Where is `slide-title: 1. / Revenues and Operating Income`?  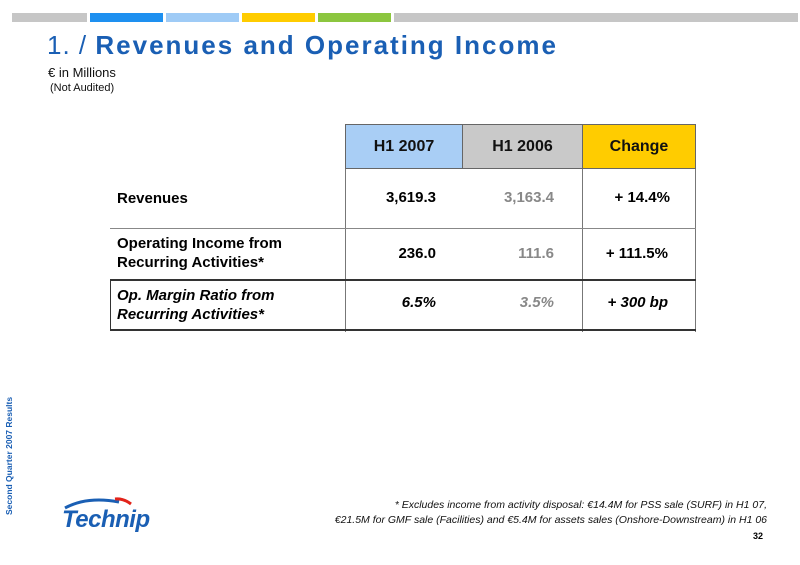
slide-title: 1. / Revenues and Operating Income is located at coordinates (302, 45).